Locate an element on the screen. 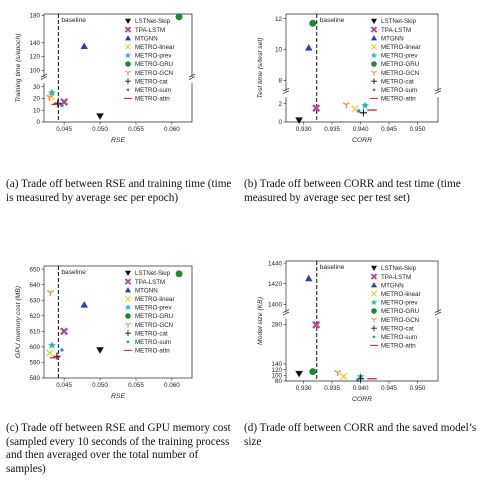 The width and height of the screenshot is (486, 486). axis-frame-bottom is located at coordinates (362, 110).